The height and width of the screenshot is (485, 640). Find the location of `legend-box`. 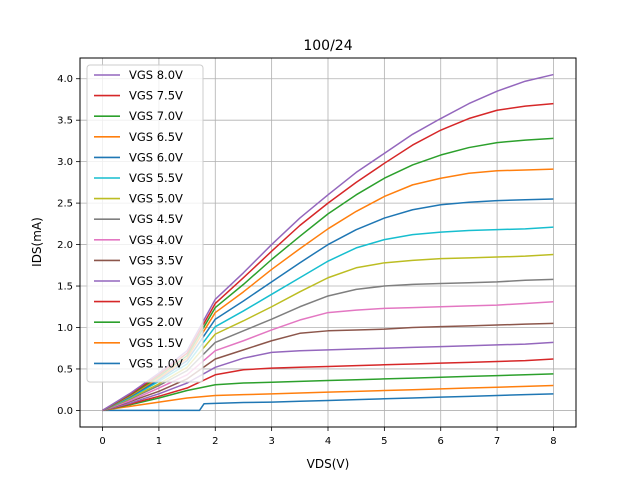

legend-box is located at coordinates (145, 223).